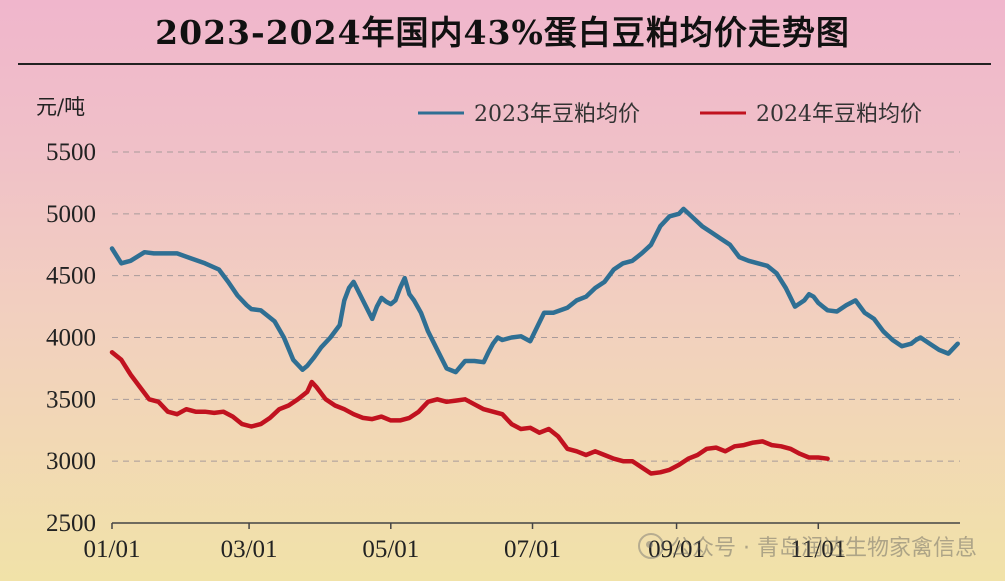  Describe the element at coordinates (532, 549) in the screenshot. I see `x-tick-label: 07/01` at that location.